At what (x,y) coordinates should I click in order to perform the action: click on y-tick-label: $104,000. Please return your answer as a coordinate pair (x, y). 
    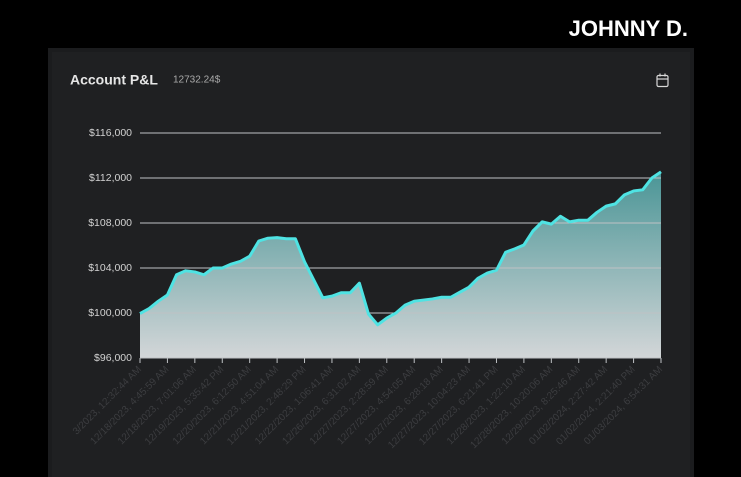
    Looking at the image, I should click on (110, 268).